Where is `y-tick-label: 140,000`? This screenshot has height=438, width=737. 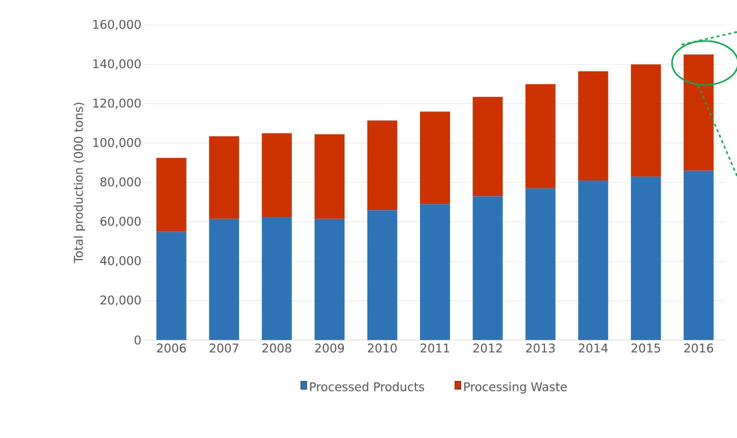 y-tick-label: 140,000 is located at coordinates (117, 64).